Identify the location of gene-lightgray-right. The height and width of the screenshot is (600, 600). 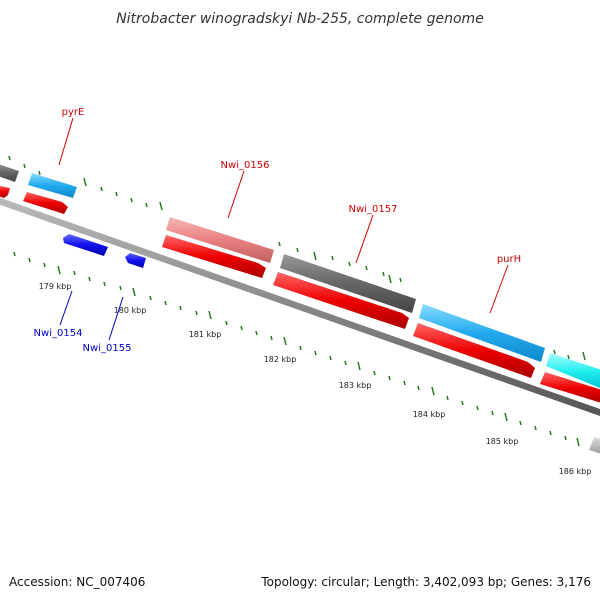
(594, 445).